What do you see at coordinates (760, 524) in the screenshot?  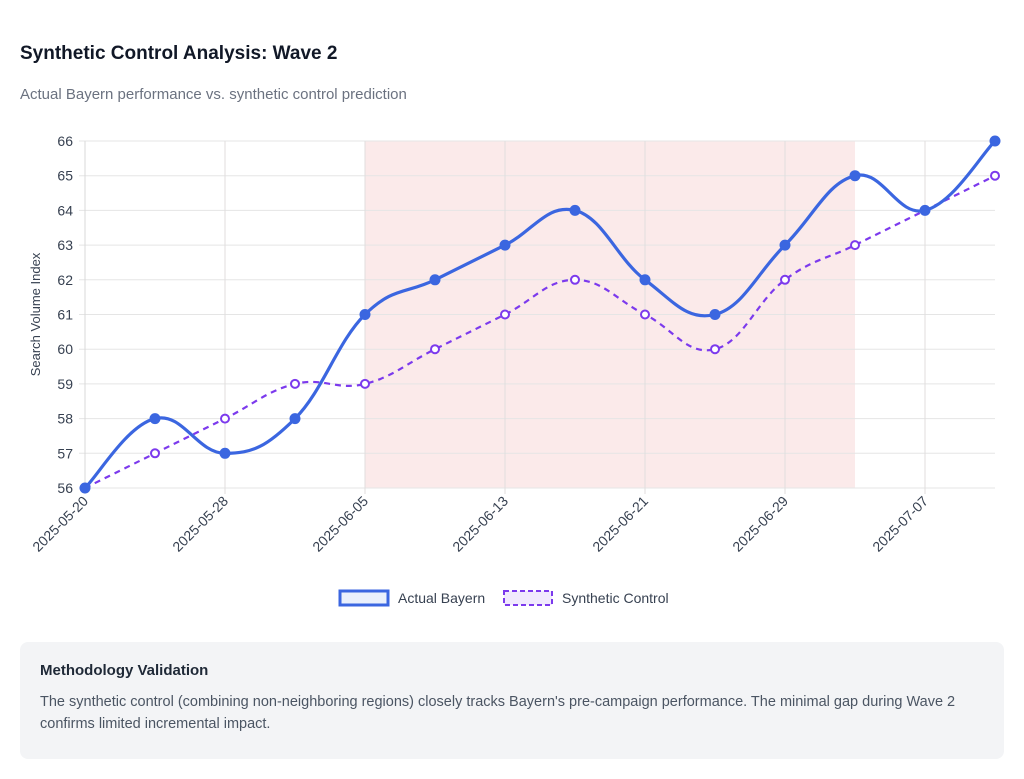 I see `x-tick-label: 2025-06-29` at bounding box center [760, 524].